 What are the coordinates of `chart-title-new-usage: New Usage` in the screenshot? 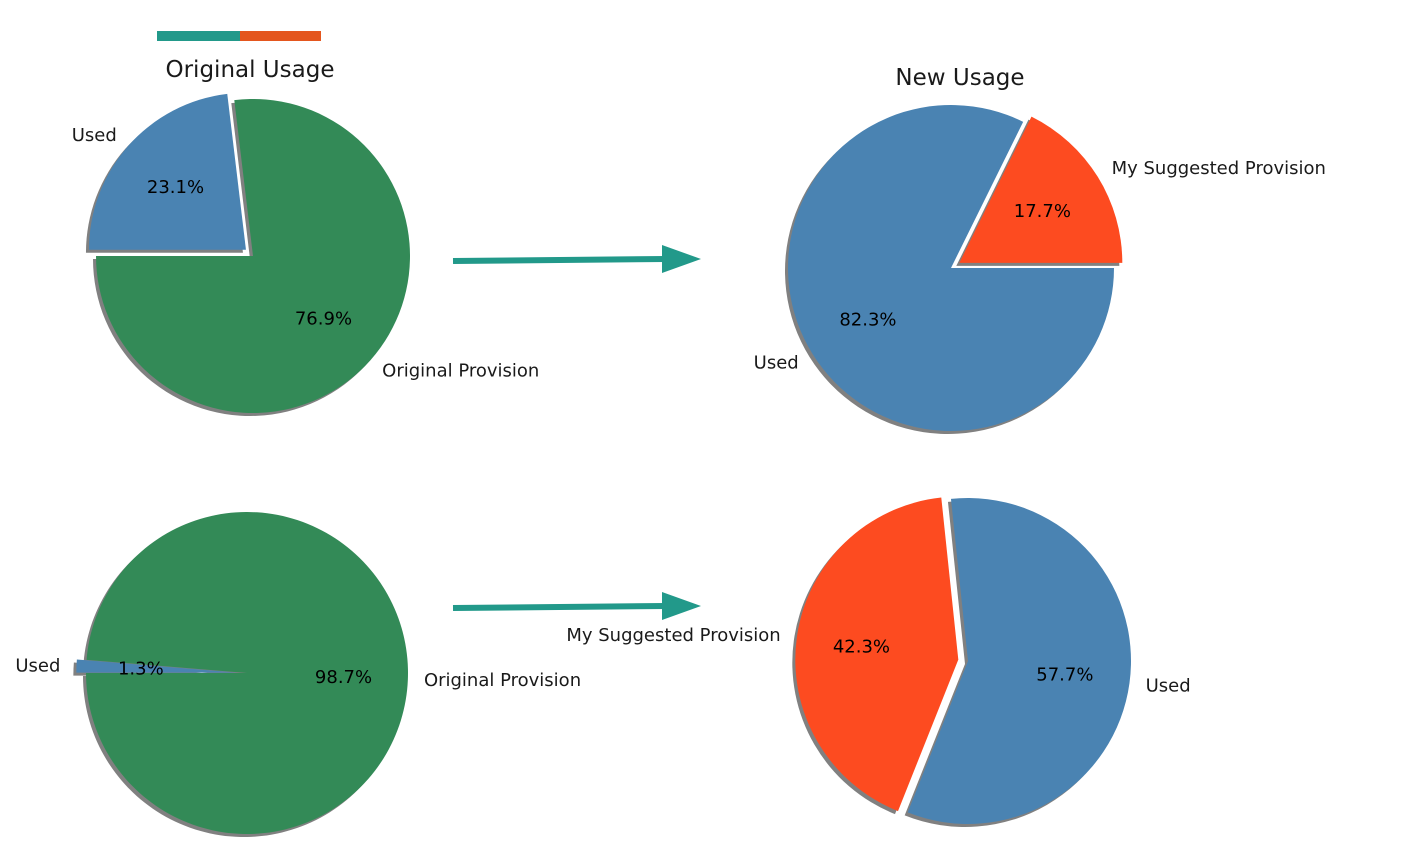 It's located at (959, 78).